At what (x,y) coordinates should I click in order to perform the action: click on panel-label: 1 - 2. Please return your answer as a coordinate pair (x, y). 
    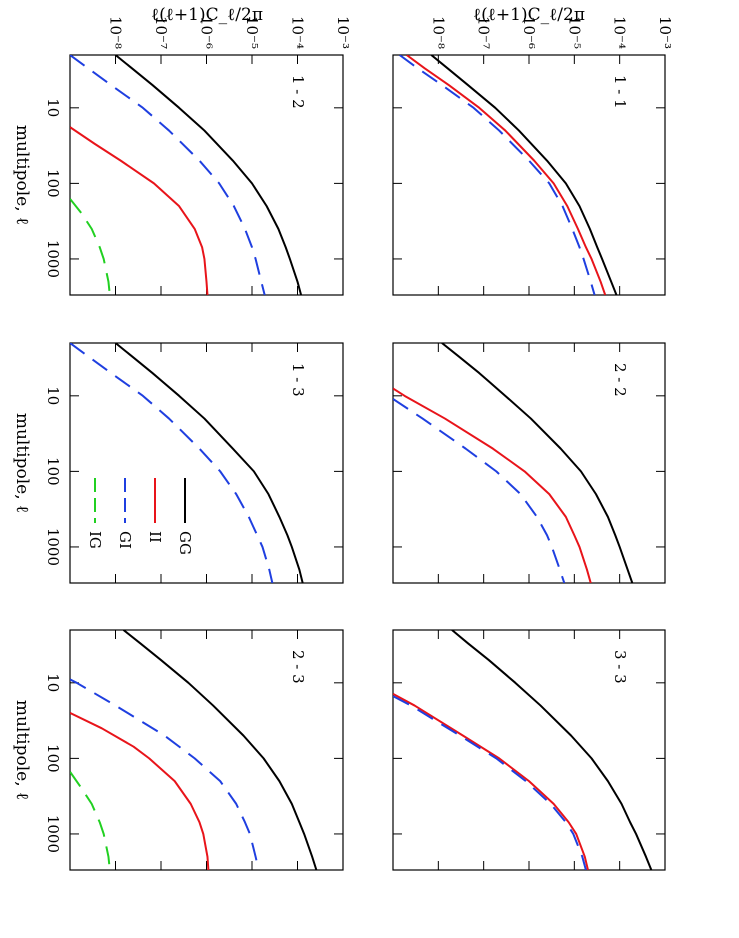
    Looking at the image, I should click on (298, 92).